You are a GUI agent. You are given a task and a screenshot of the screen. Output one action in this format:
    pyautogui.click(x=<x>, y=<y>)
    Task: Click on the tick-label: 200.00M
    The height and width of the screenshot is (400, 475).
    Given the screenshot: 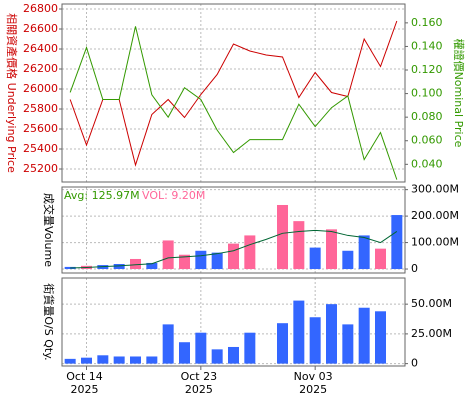 What is the action you would take?
    pyautogui.click(x=435, y=215)
    